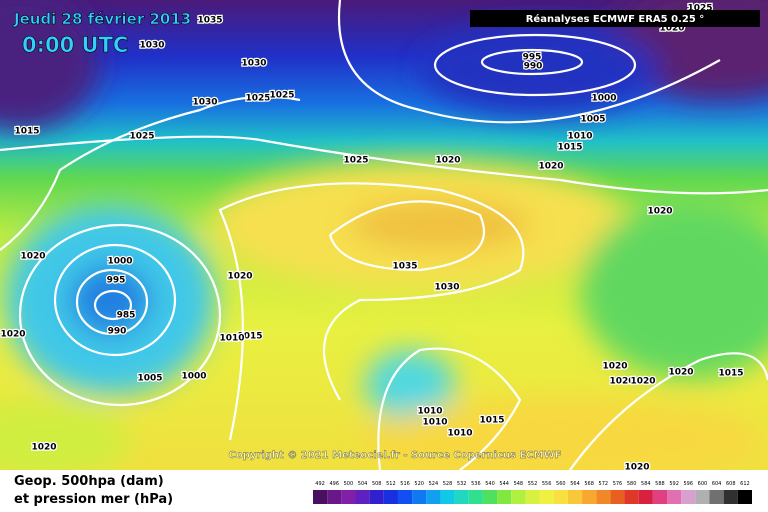 The width and height of the screenshot is (768, 512). What do you see at coordinates (561, 484) in the screenshot?
I see `scale-label: 560` at bounding box center [561, 484].